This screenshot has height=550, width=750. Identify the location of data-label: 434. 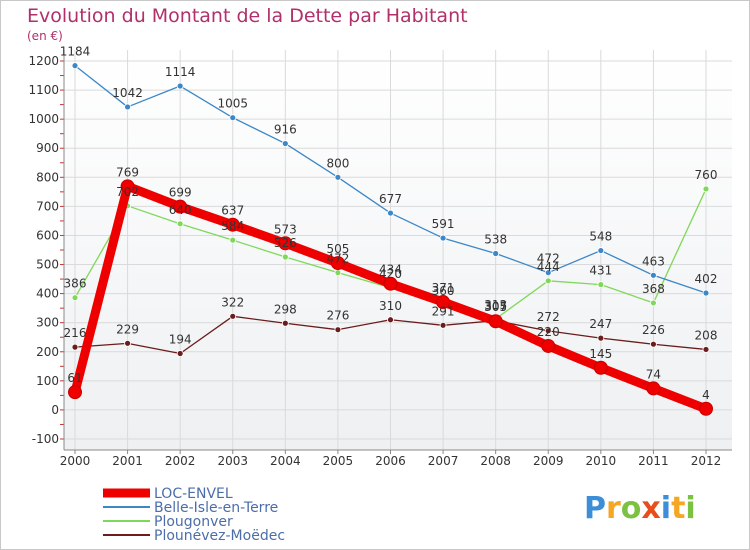
(390, 270).